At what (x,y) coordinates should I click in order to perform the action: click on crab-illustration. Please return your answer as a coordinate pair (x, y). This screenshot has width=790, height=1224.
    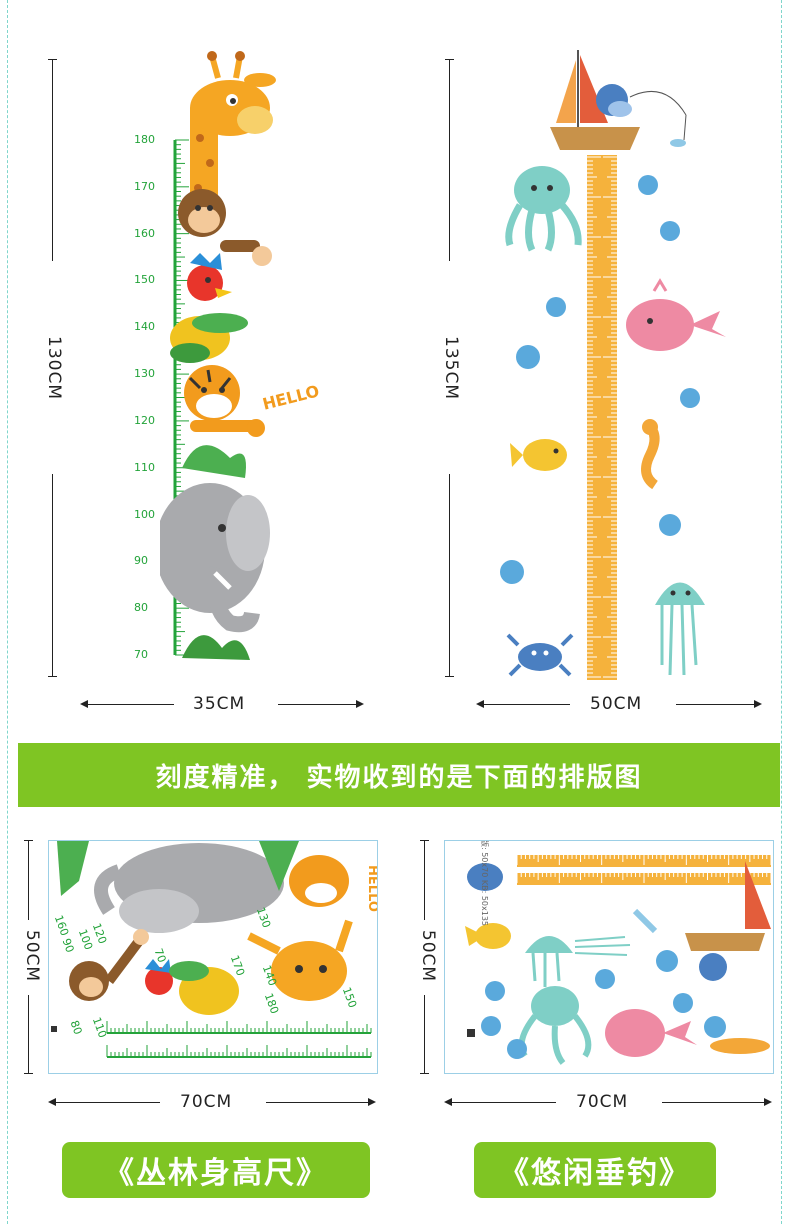
    Looking at the image, I should click on (540, 655).